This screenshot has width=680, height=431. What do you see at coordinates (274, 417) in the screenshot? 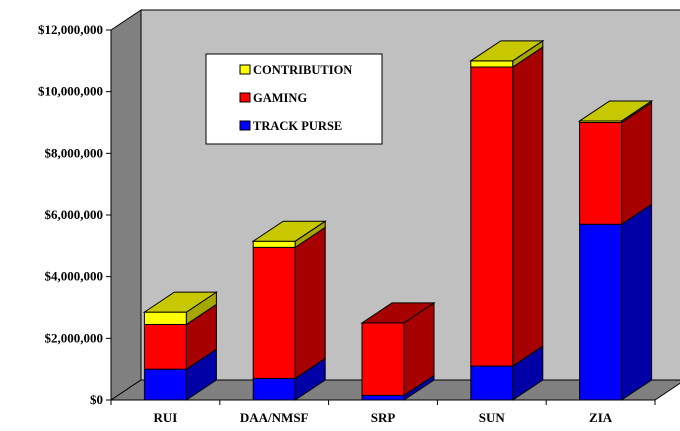
I see `x-tick-label: DAA/NMSF` at bounding box center [274, 417].